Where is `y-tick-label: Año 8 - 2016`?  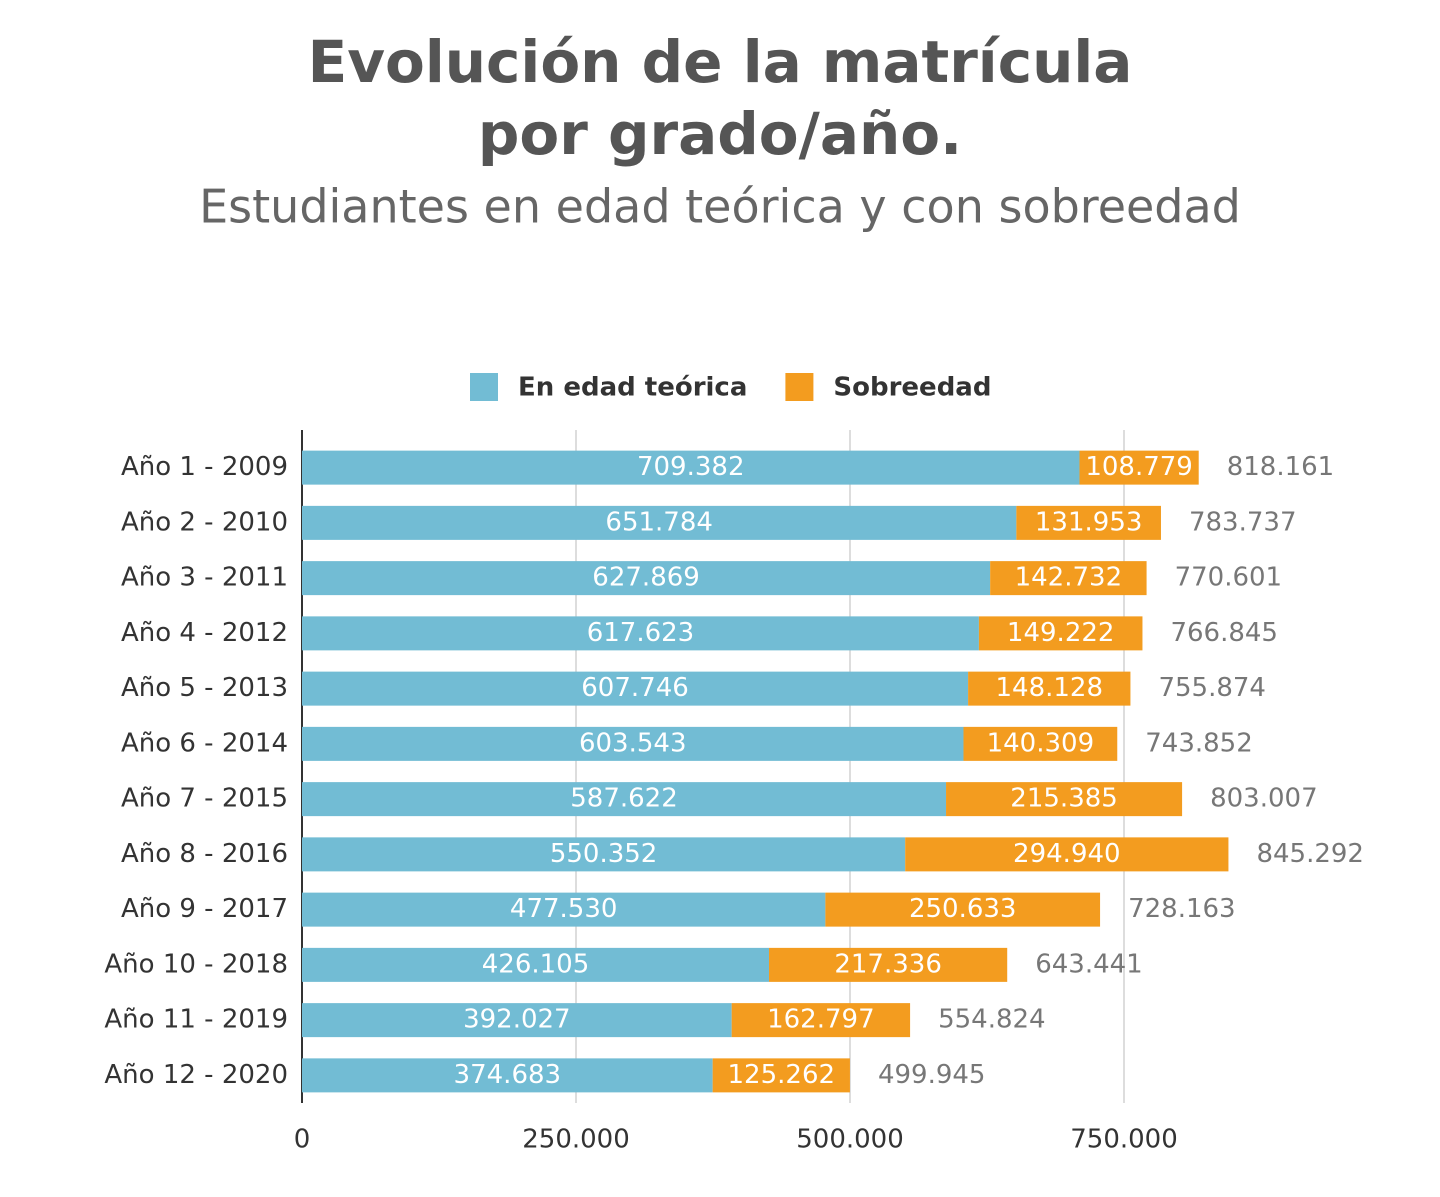
y-tick-label: Año 8 - 2016 is located at coordinates (204, 854).